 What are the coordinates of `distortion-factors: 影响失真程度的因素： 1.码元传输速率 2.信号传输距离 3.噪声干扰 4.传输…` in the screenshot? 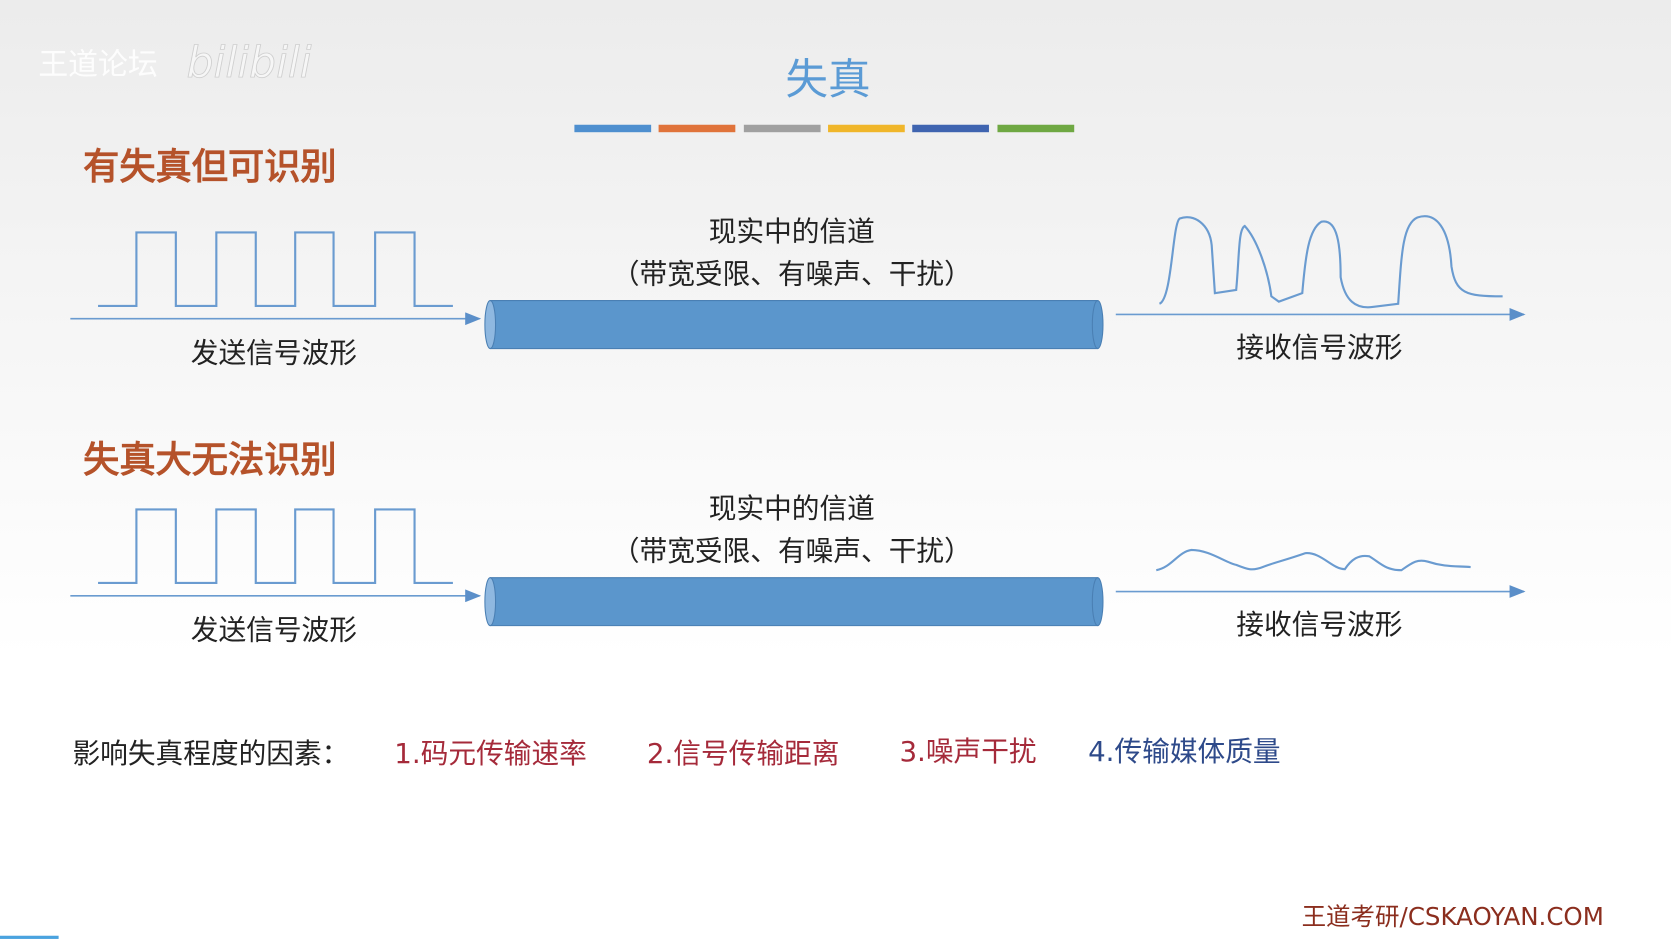 It's located at (676, 752).